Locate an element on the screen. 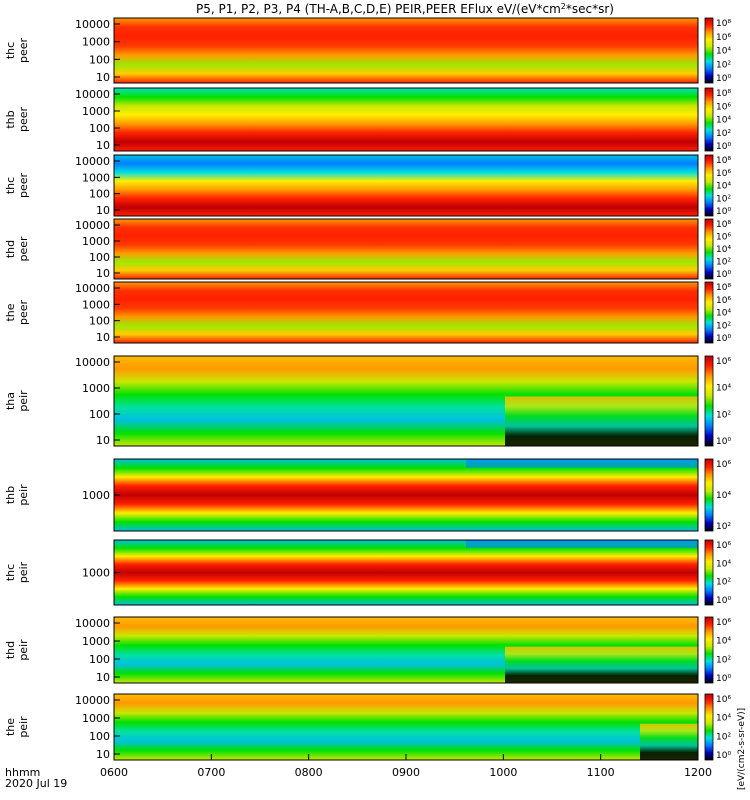  panel-name-line1: thb is located at coordinates (10, 119).